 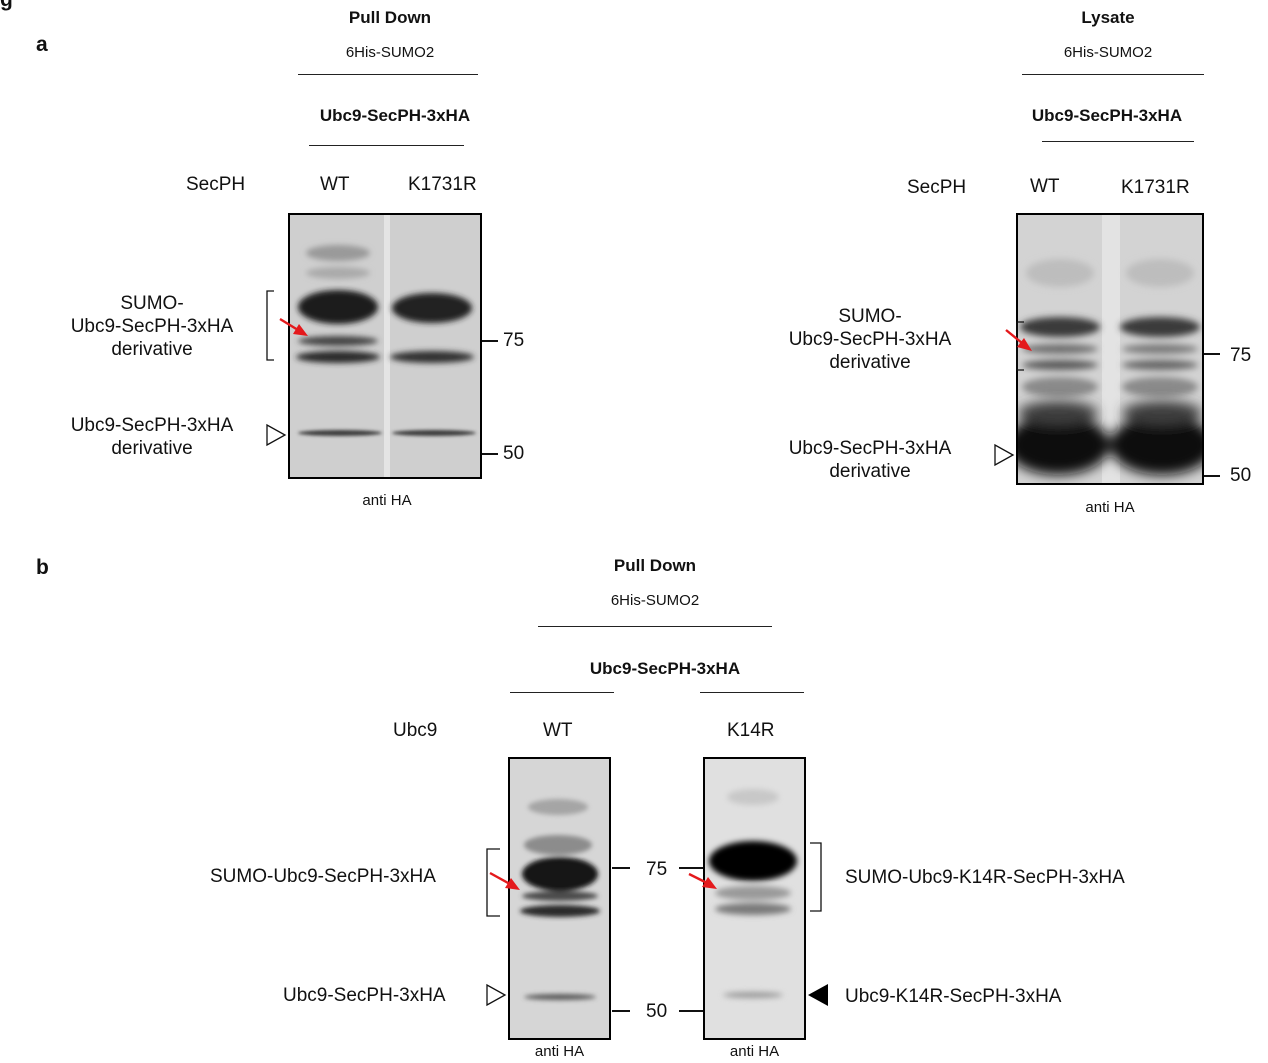 I want to click on pulldown-title: Pull Down, so click(x=390, y=18).